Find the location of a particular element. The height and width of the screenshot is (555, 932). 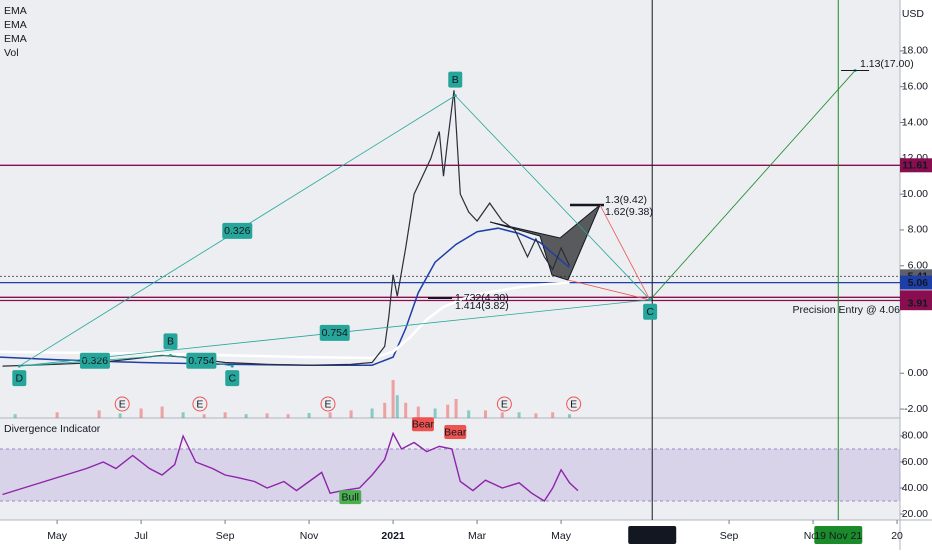

y-tick-label: 8.00 is located at coordinates (918, 230).